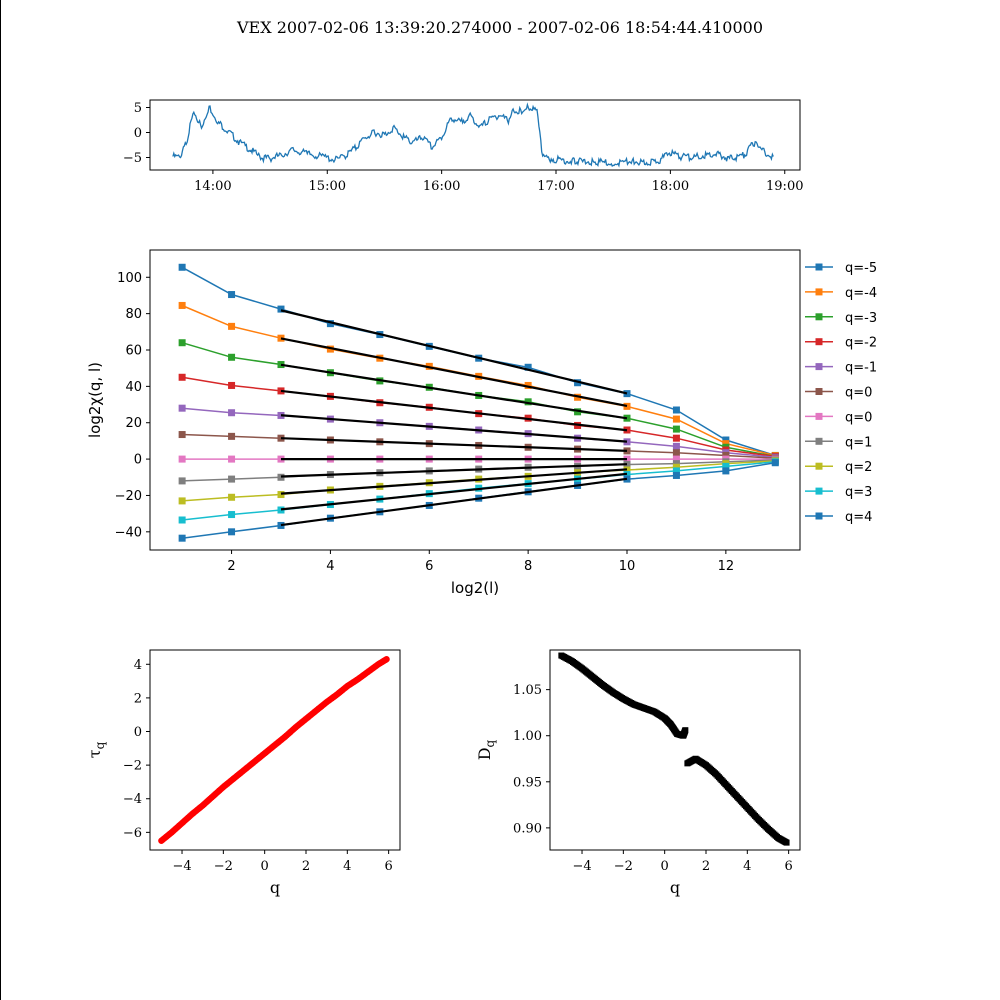 The height and width of the screenshot is (1000, 1000). Describe the element at coordinates (265, 866) in the screenshot. I see `tau-x-tick-label: 0` at that location.